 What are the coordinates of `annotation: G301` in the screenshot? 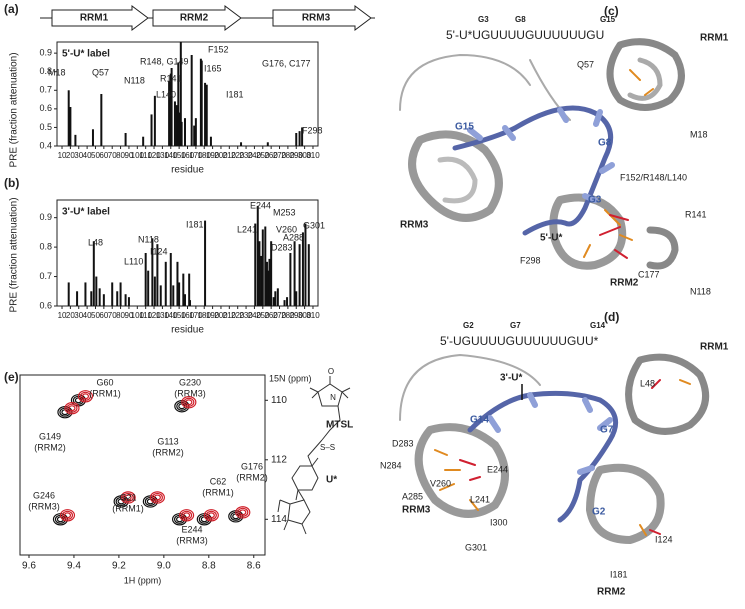 It's located at (314, 225).